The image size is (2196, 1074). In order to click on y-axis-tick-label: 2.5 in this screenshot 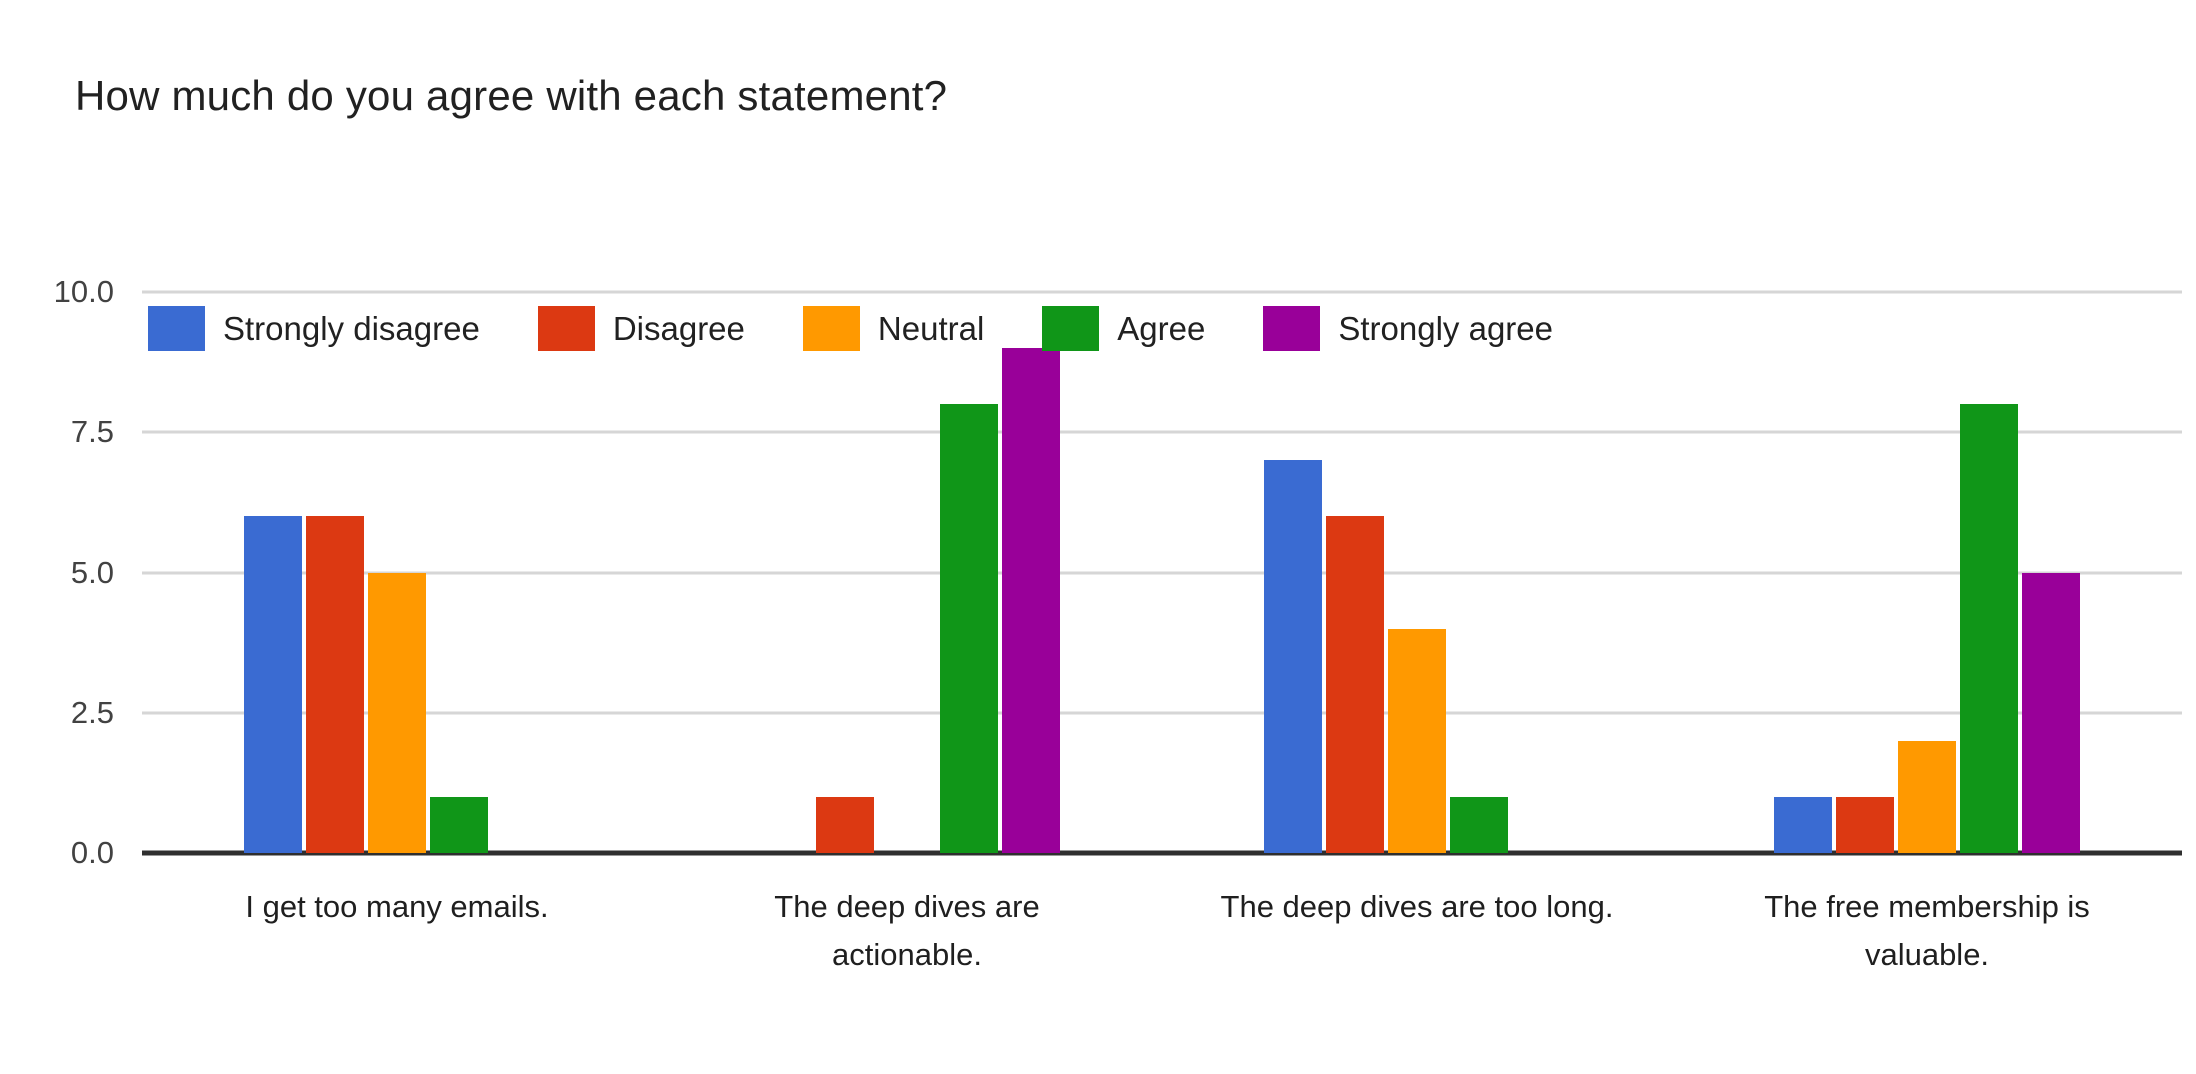, I will do `click(92, 712)`.